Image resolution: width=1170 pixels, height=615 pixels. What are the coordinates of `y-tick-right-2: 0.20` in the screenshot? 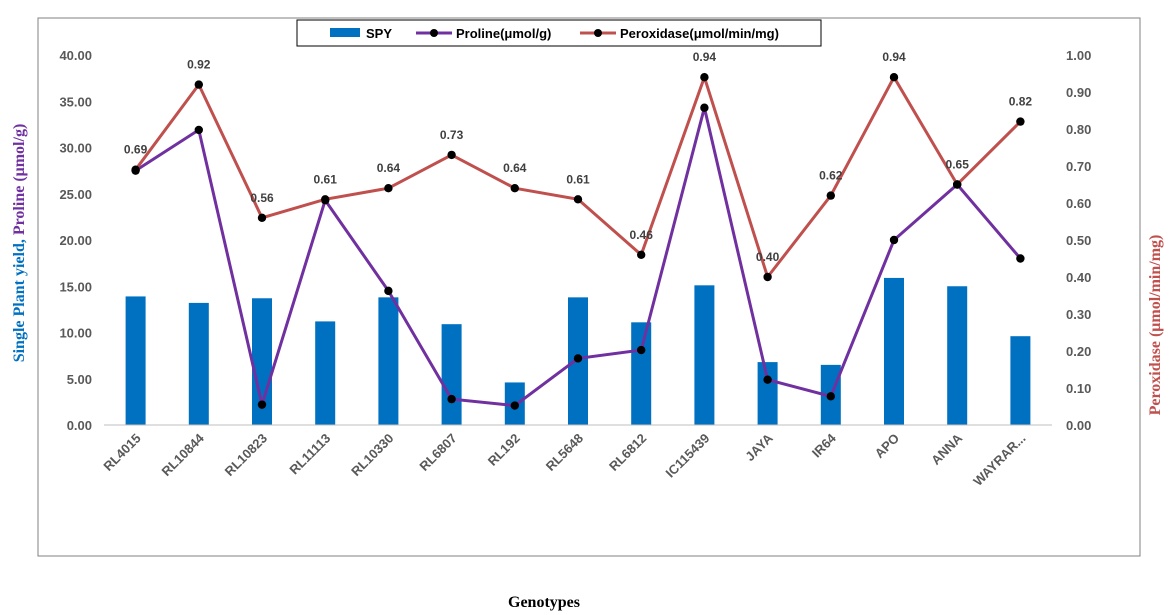 It's located at (1078, 351).